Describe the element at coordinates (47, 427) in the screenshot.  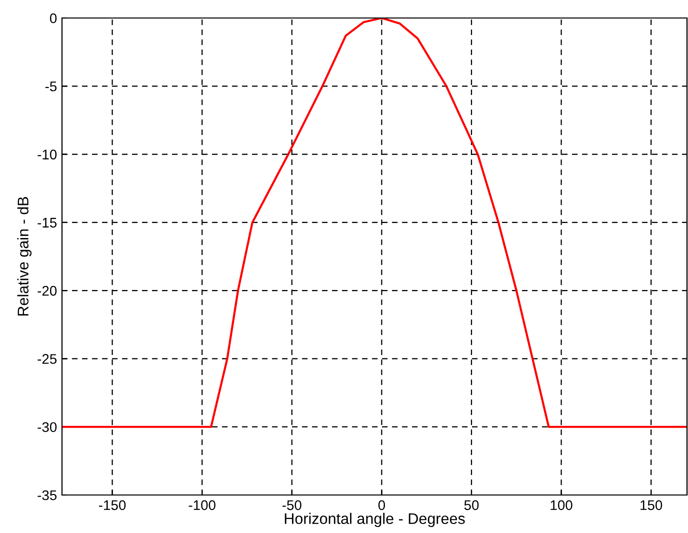
I see `y-tick-label: -30` at that location.